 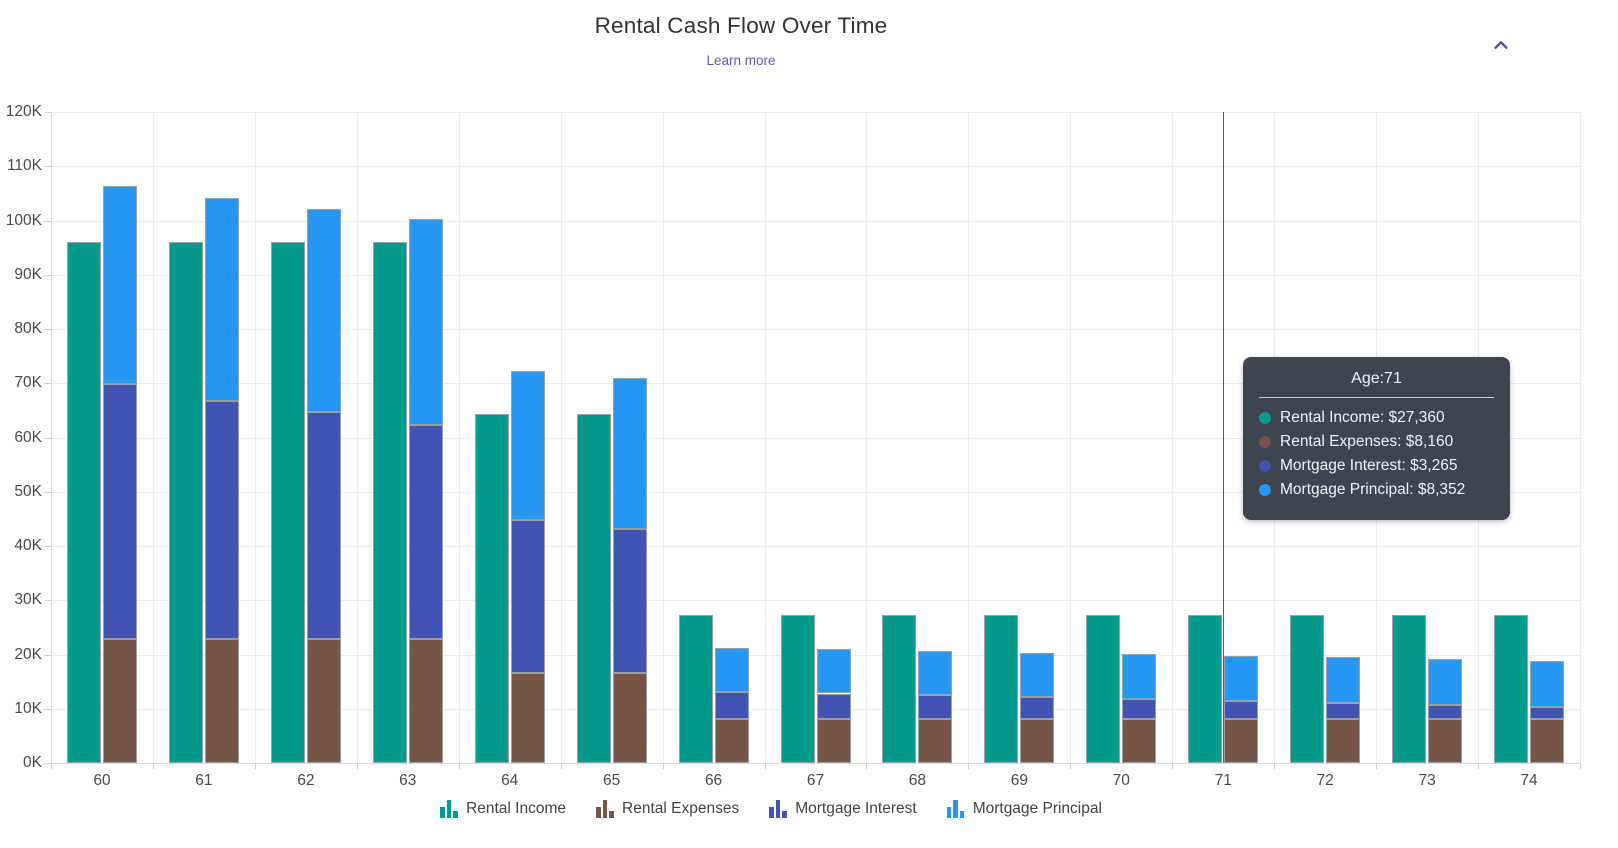 What do you see at coordinates (1369, 465) in the screenshot?
I see `tooltip-series-value: Mortgage Interest: $3,265` at bounding box center [1369, 465].